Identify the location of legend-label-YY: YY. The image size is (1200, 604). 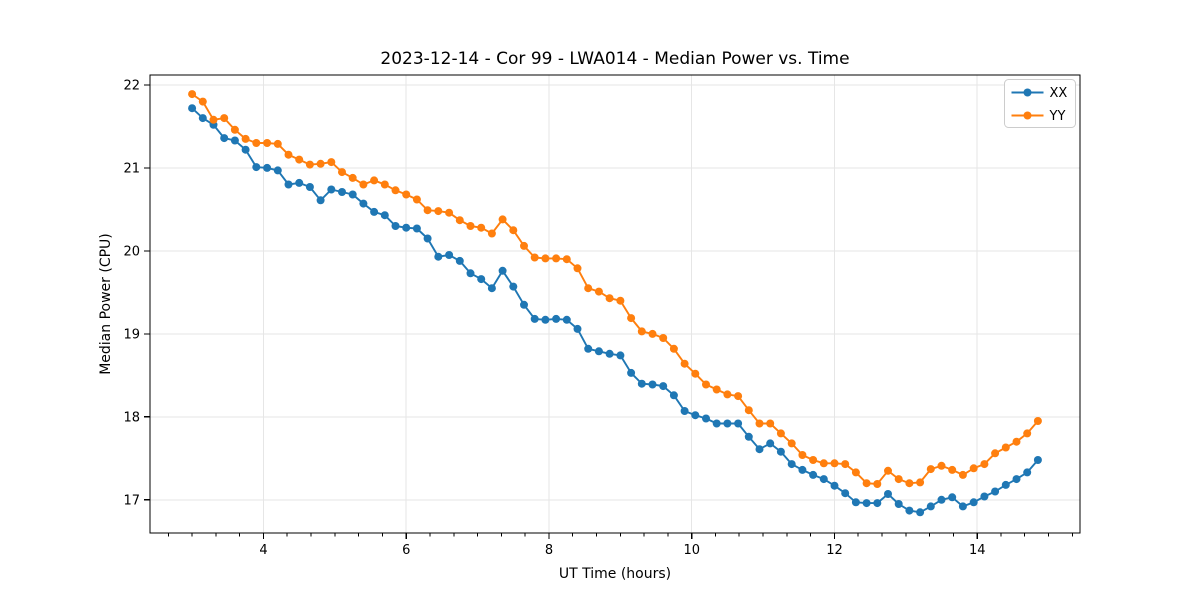
(1057, 116).